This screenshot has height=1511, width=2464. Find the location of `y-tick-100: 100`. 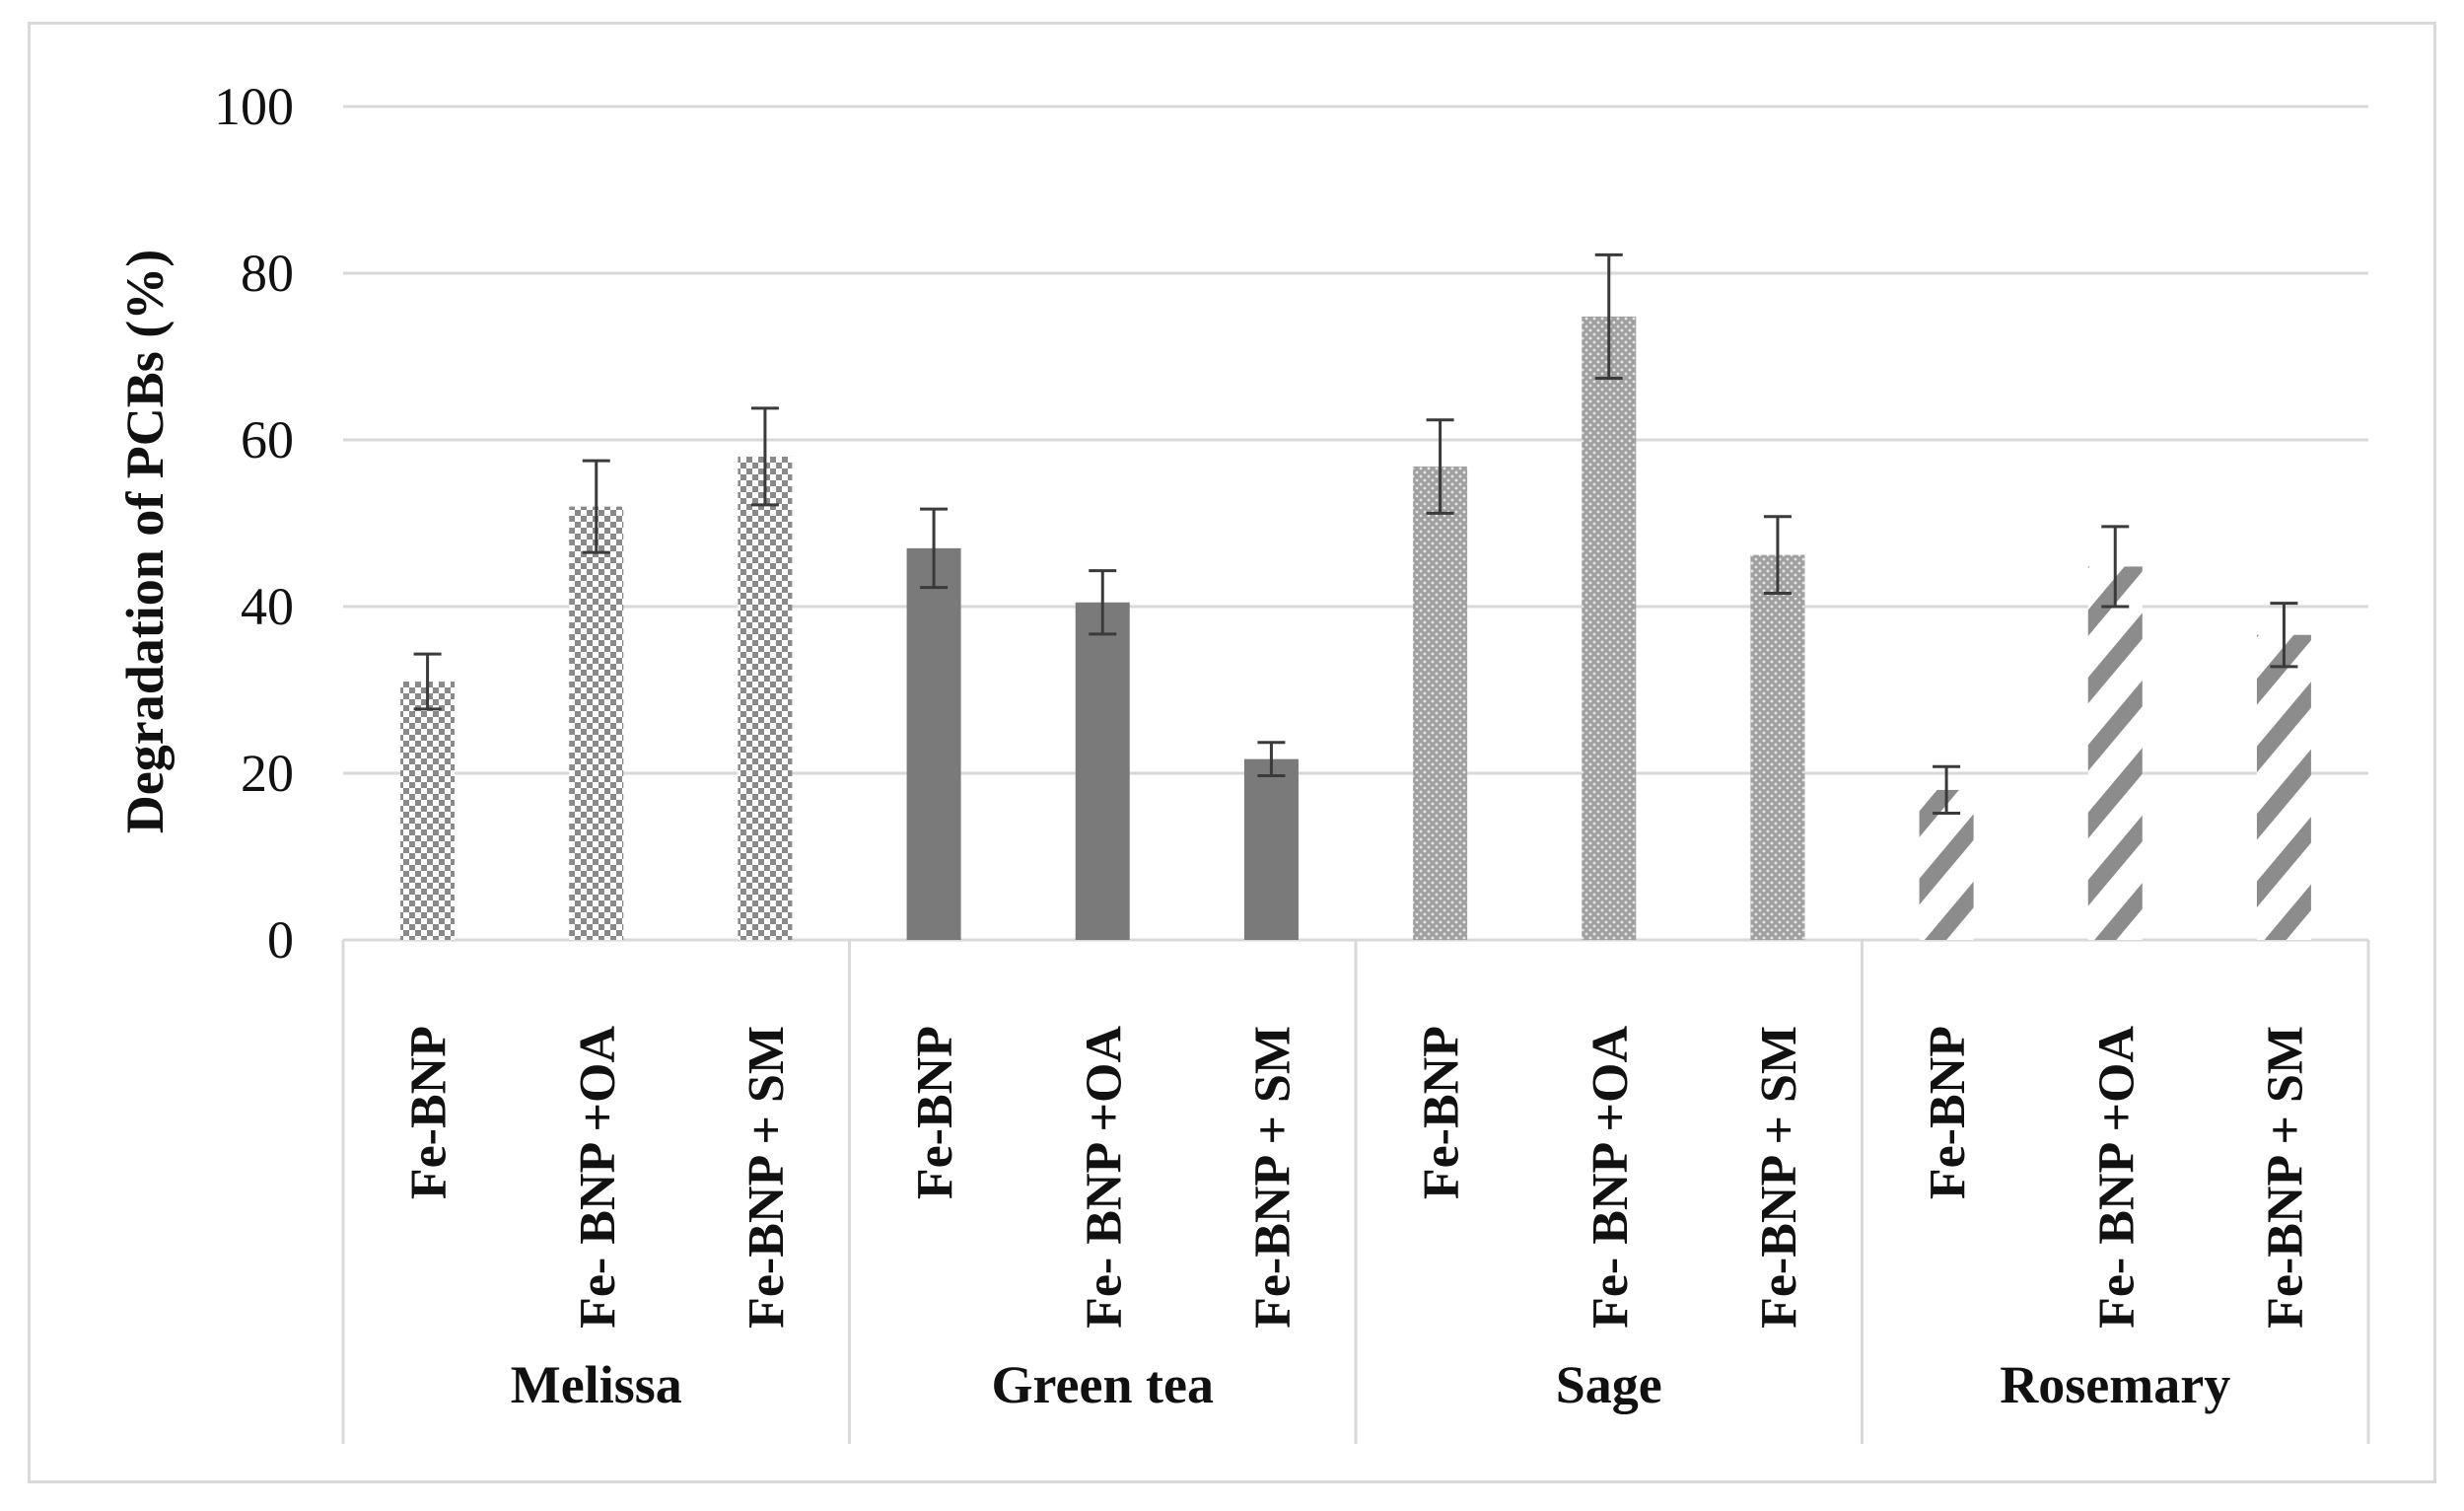

y-tick-100: 100 is located at coordinates (254, 107).